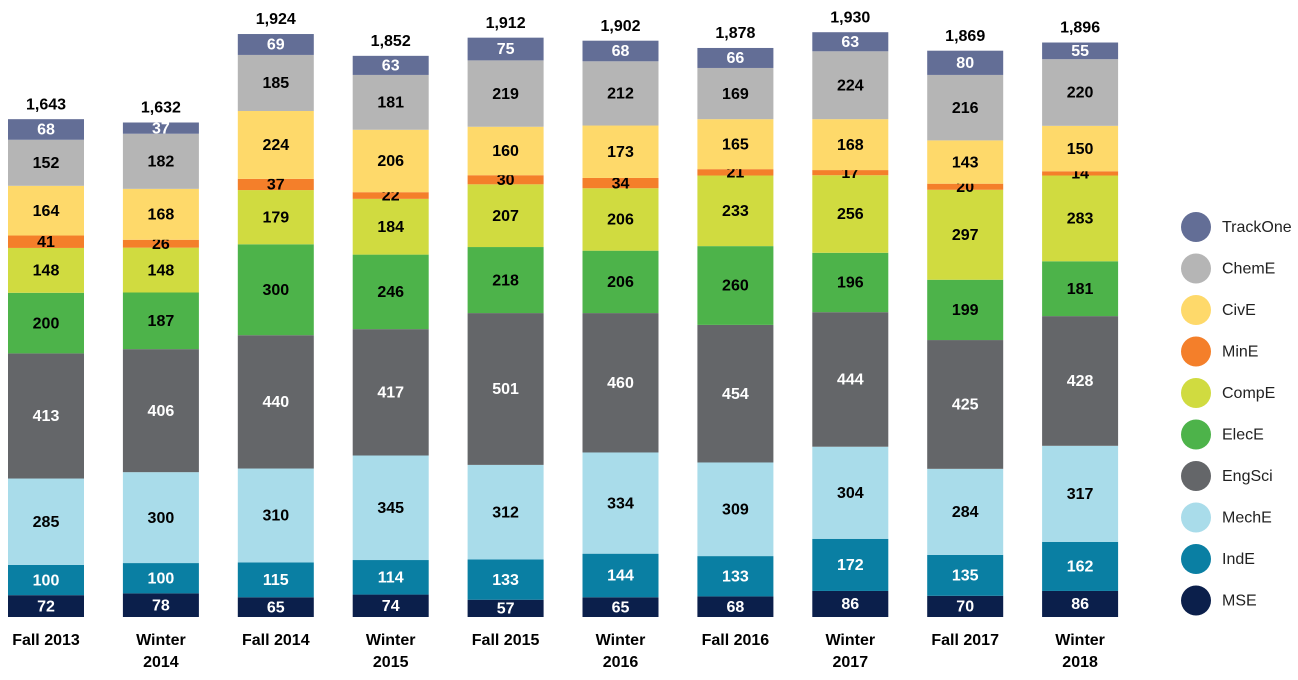 This screenshot has width=1298, height=680. Describe the element at coordinates (506, 23) in the screenshot. I see `total-label: 1,912` at that location.